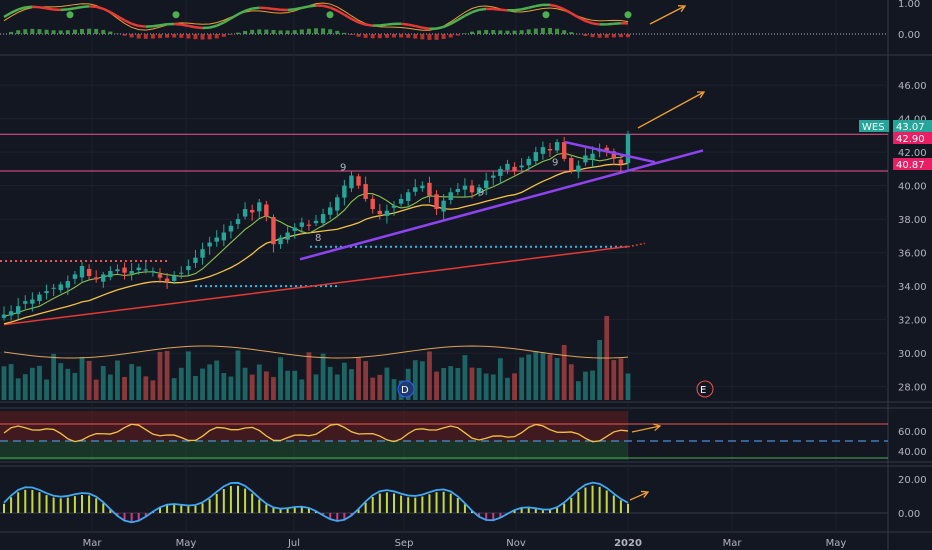 This screenshot has height=550, width=932. I want to click on time-tick: Sep, so click(404, 543).